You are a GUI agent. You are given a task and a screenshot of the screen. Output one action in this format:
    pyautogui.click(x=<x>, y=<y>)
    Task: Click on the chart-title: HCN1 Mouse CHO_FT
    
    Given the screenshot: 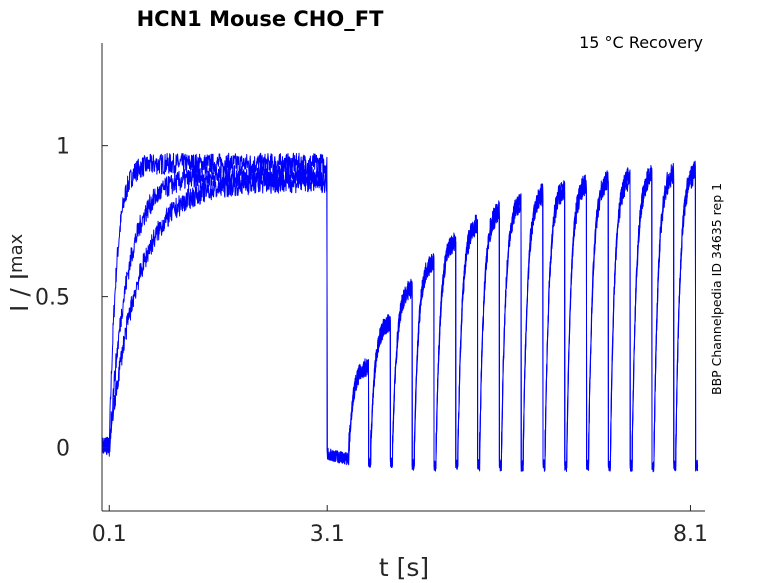 What is the action you would take?
    pyautogui.click(x=260, y=19)
    